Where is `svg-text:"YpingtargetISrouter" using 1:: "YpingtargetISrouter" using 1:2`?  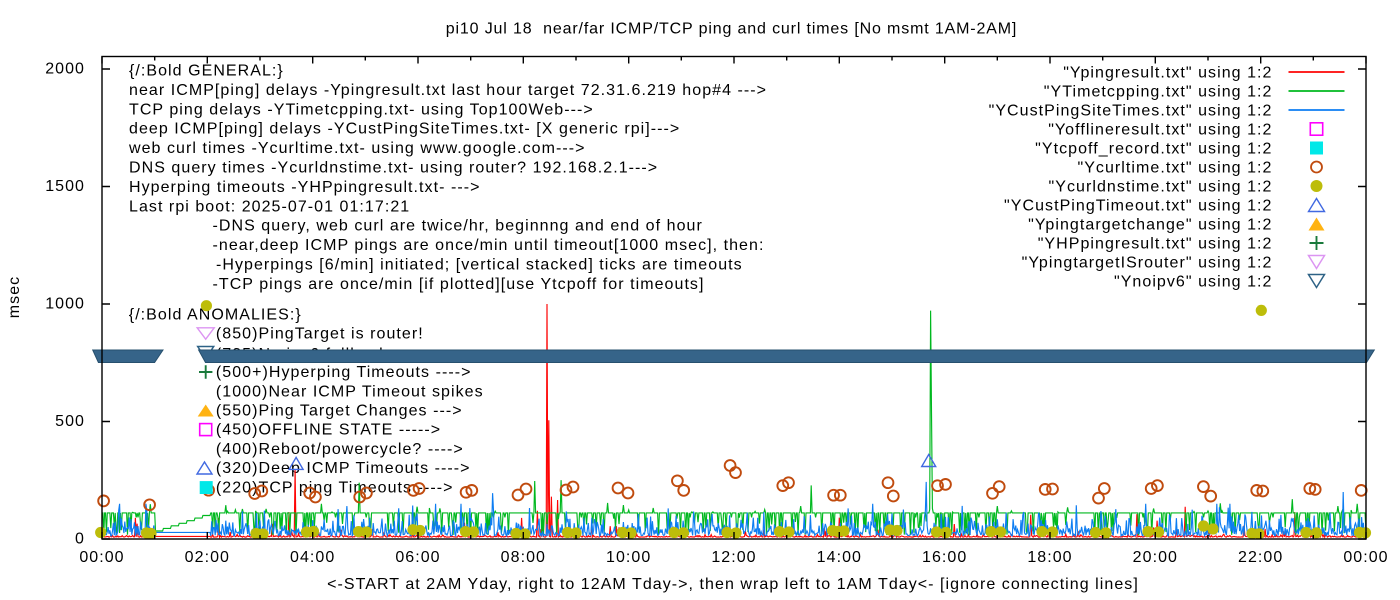
svg-text:"YpingtargetISrouter" using 1:: "YpingtargetISrouter" using 1:2 is located at coordinates (1147, 263).